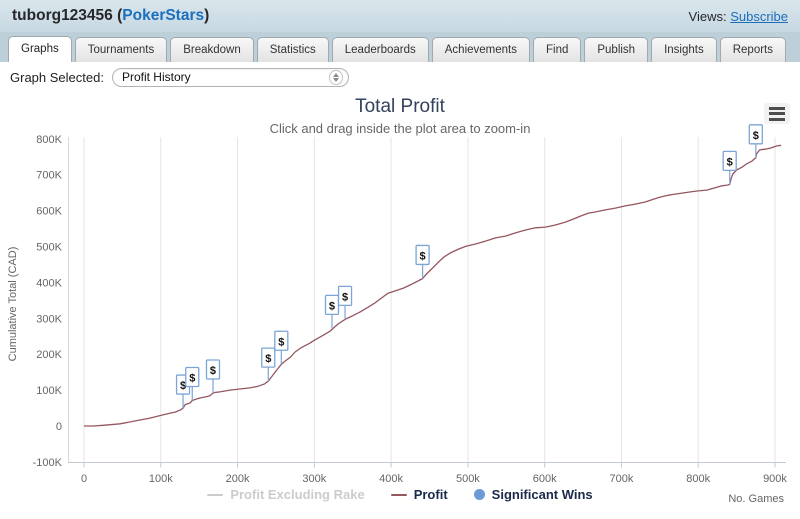  I want to click on page-title: tuborg123456 (PokerStars), so click(110, 16).